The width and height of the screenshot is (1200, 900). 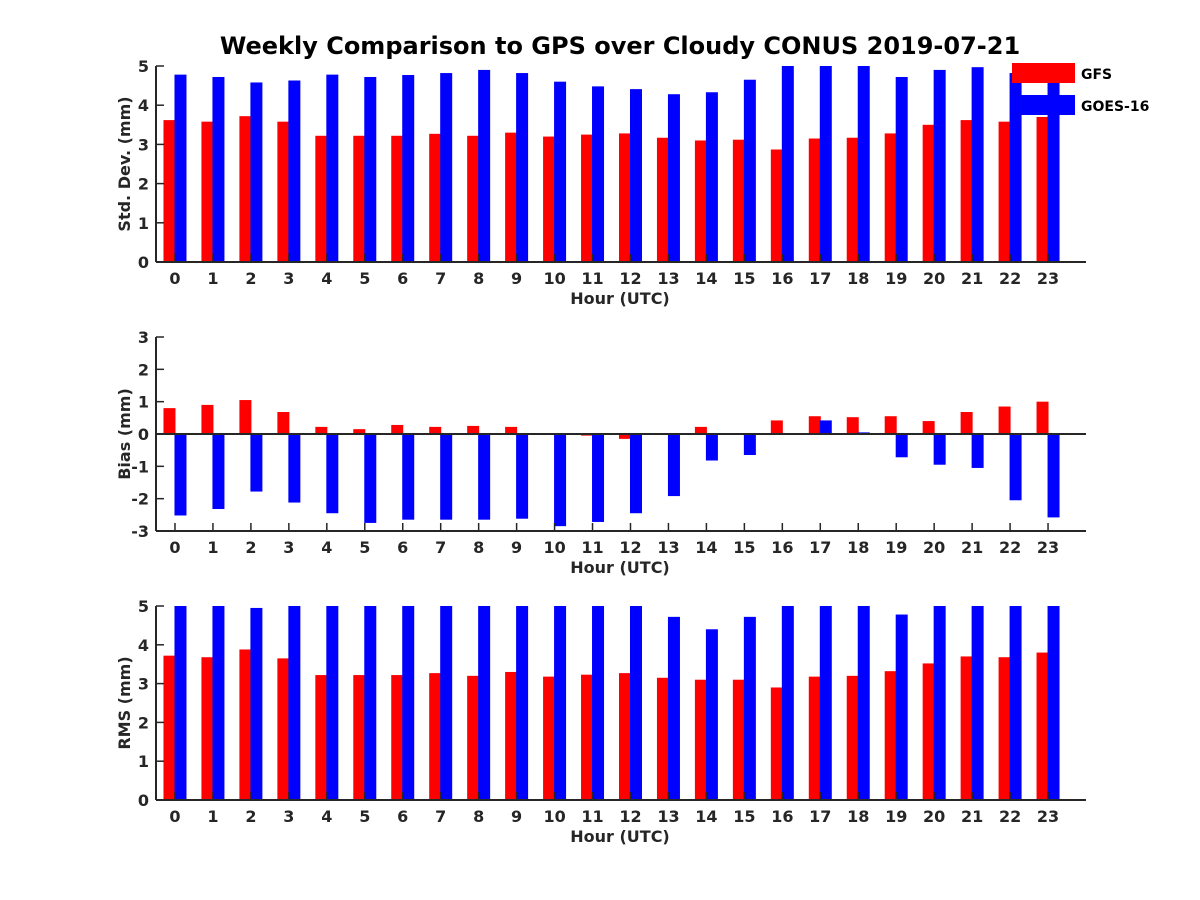 I want to click on x-tick-label-rms-9: 9, so click(x=516, y=816).